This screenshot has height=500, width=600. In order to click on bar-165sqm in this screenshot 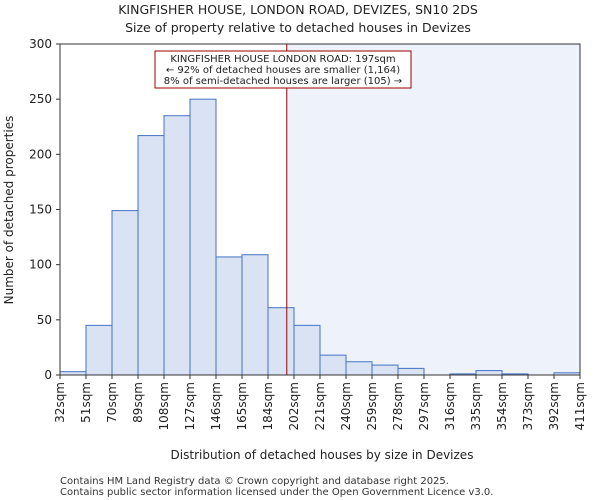, I will do `click(255, 315)`.